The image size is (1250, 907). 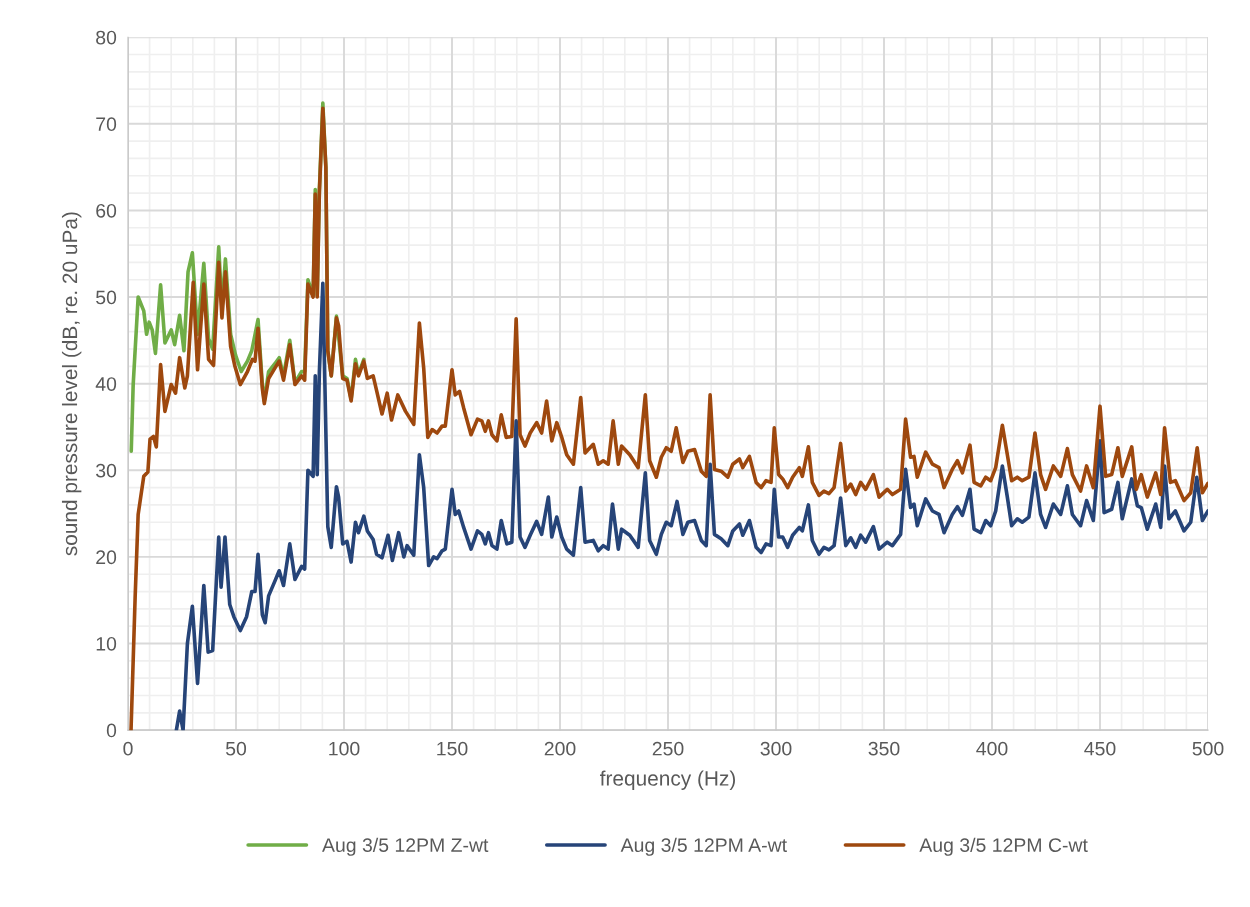 I want to click on legend-label: Aug 3/5 12PM Z-wt, so click(x=405, y=846).